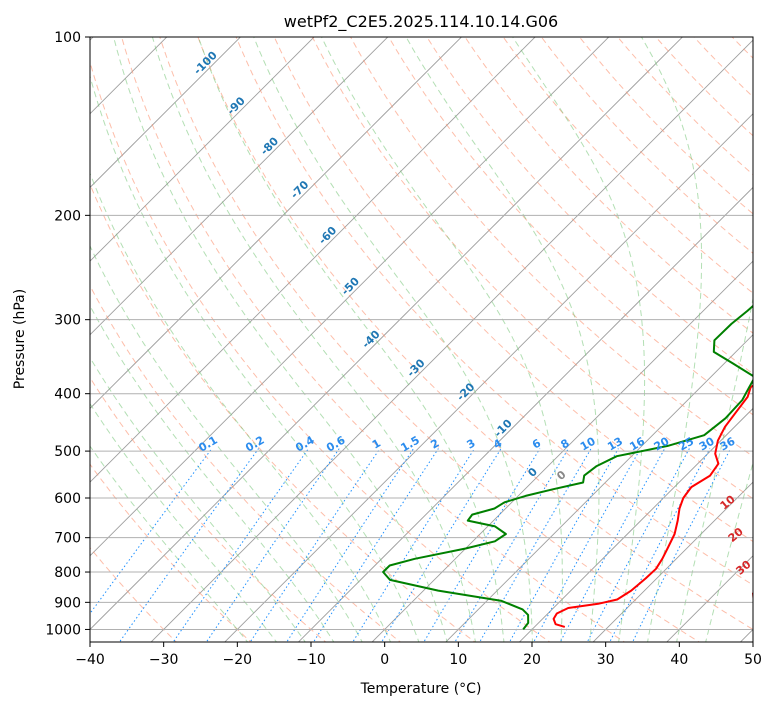 The width and height of the screenshot is (775, 708). What do you see at coordinates (728, 502) in the screenshot?
I see `dry-adiabat-label: 10` at bounding box center [728, 502].